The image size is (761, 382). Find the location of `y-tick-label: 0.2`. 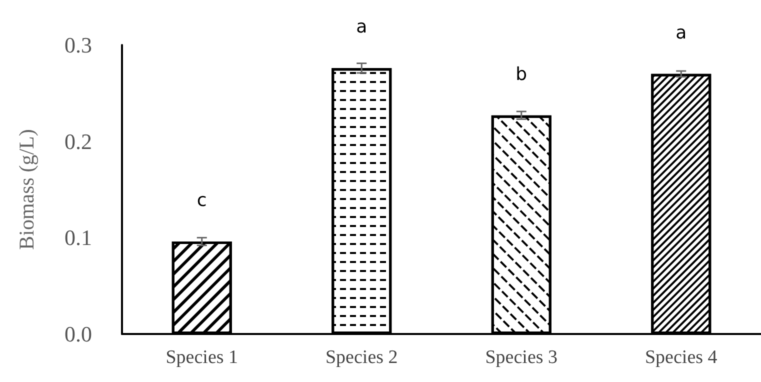

y-tick-label: 0.2 is located at coordinates (78, 141).